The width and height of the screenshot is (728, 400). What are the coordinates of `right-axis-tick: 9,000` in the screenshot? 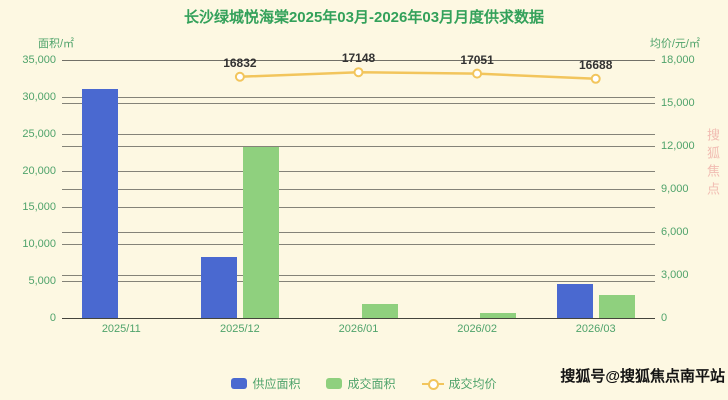 It's located at (675, 189).